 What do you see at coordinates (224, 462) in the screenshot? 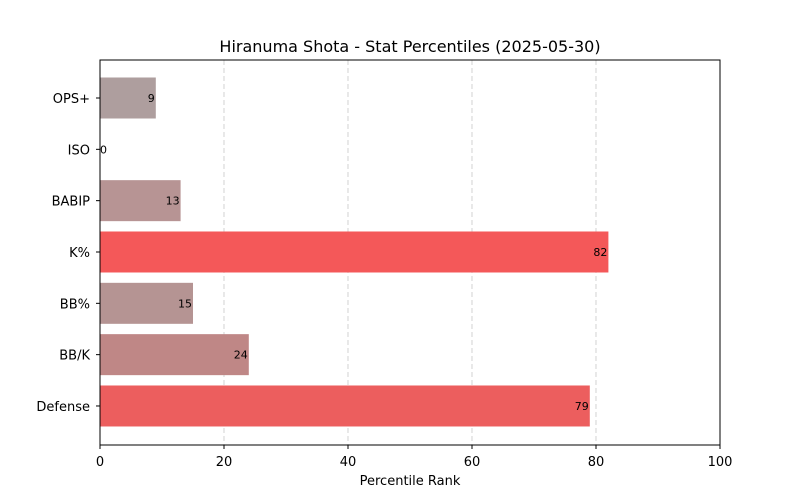
I see `x-tick-label: 20` at bounding box center [224, 462].